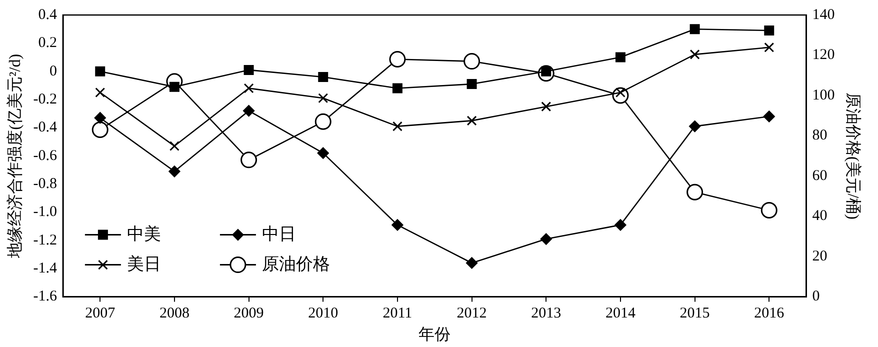 The height and width of the screenshot is (347, 878). What do you see at coordinates (620, 314) in the screenshot?
I see `x-tick-label: 2014` at bounding box center [620, 314].